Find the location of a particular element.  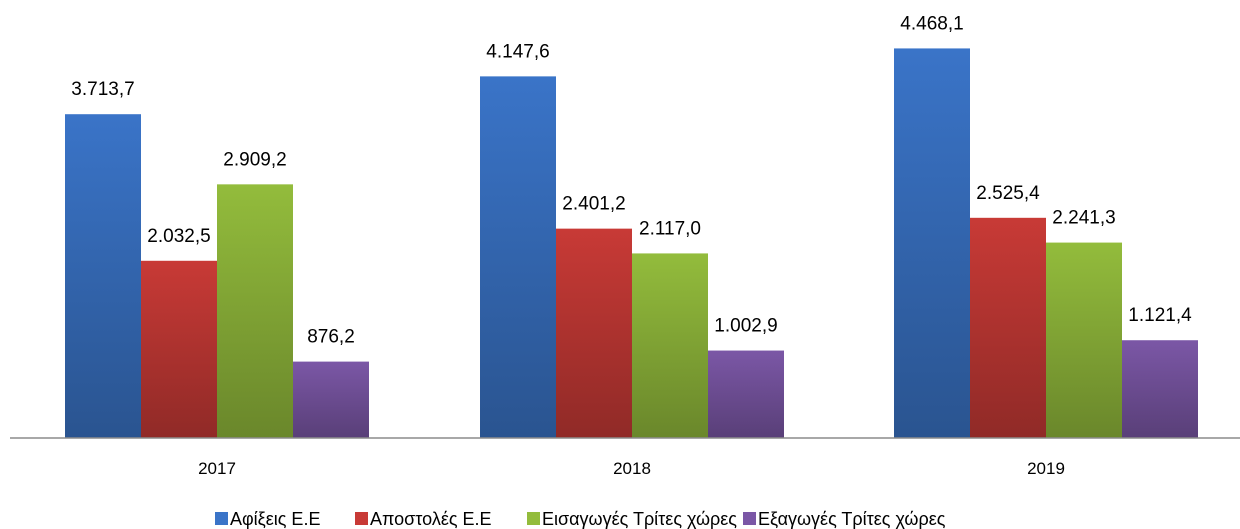

legend-label-3: Εισαγωγές Τρίτες χώρες is located at coordinates (639, 519).